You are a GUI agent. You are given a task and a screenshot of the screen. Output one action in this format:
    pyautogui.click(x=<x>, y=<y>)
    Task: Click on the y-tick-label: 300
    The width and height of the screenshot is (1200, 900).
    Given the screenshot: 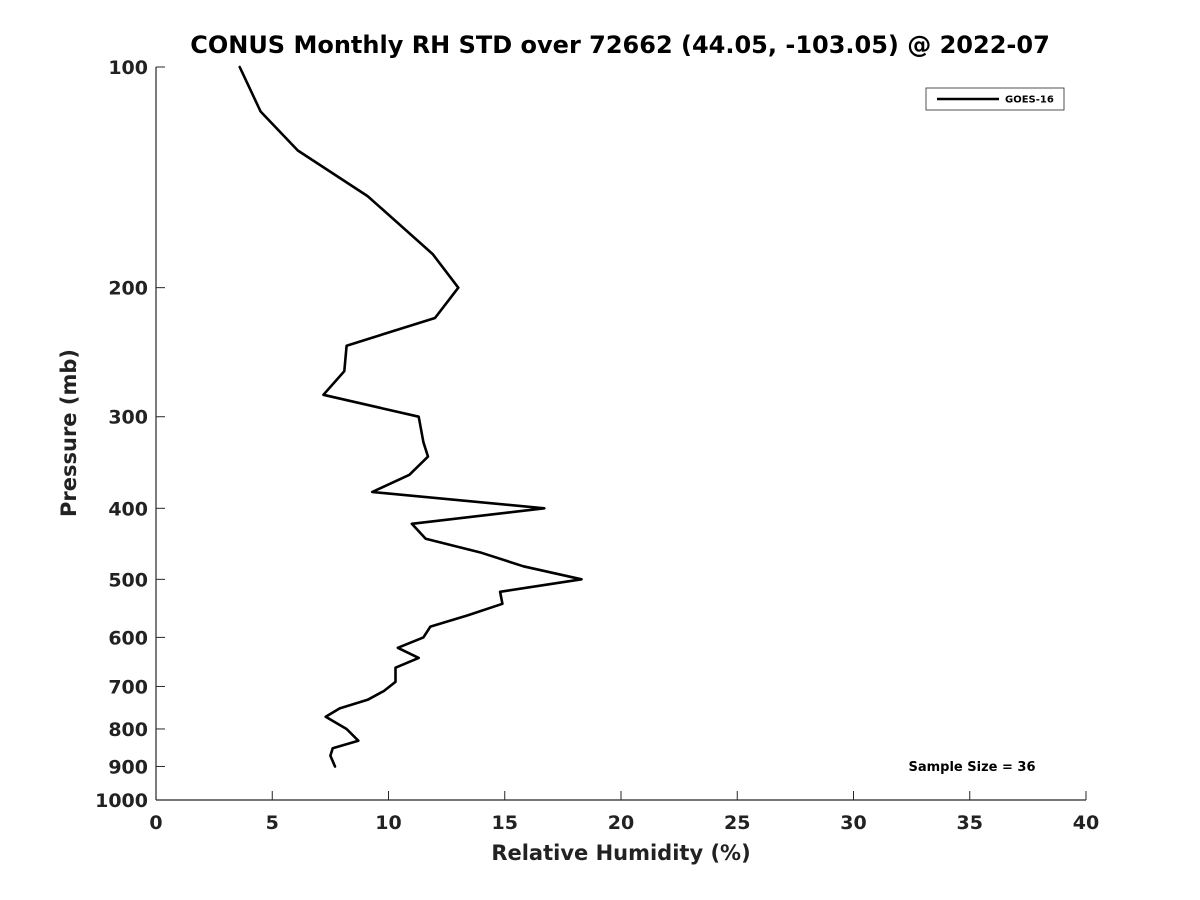 What is the action you would take?
    pyautogui.click(x=128, y=418)
    